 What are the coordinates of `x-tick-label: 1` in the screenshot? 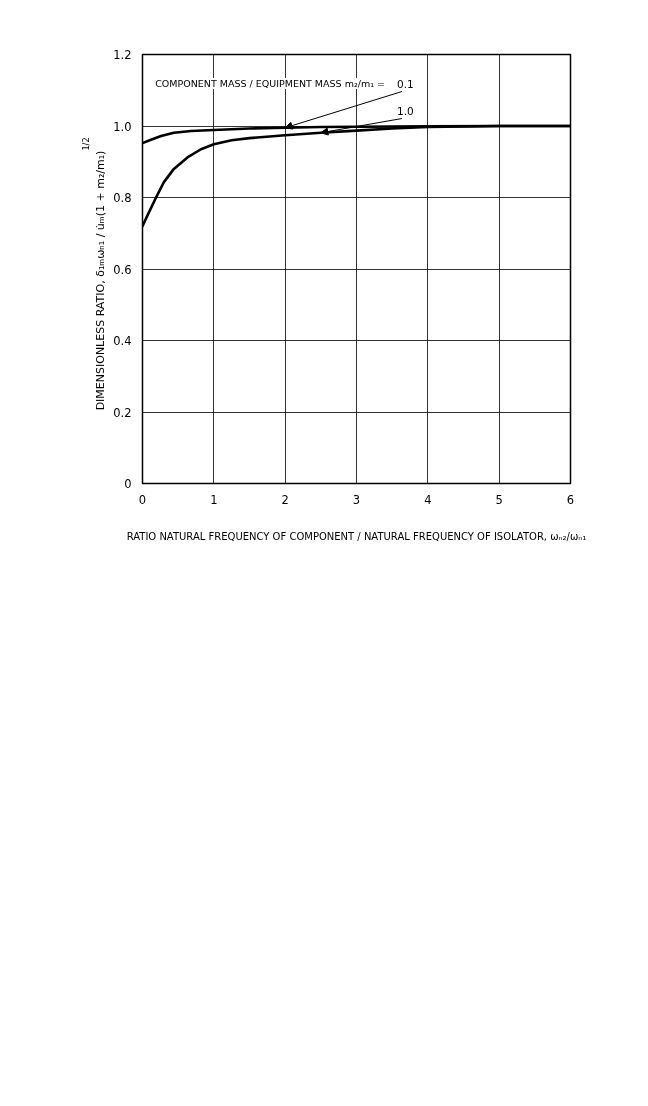 It's located at (214, 499).